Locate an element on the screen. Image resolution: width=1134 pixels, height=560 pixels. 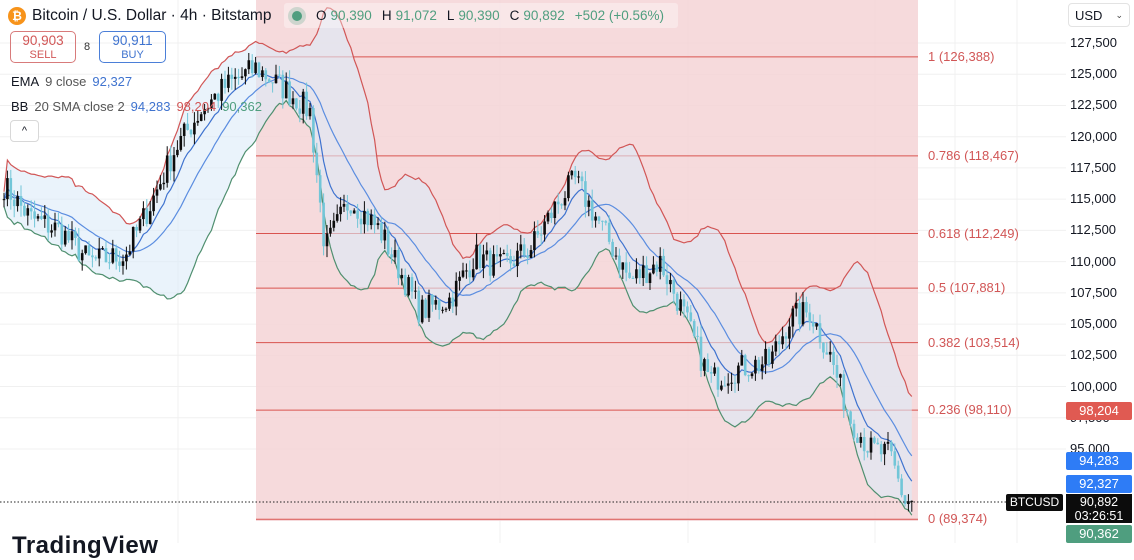
bitcoin-icon: ₿ is located at coordinates (17, 16).